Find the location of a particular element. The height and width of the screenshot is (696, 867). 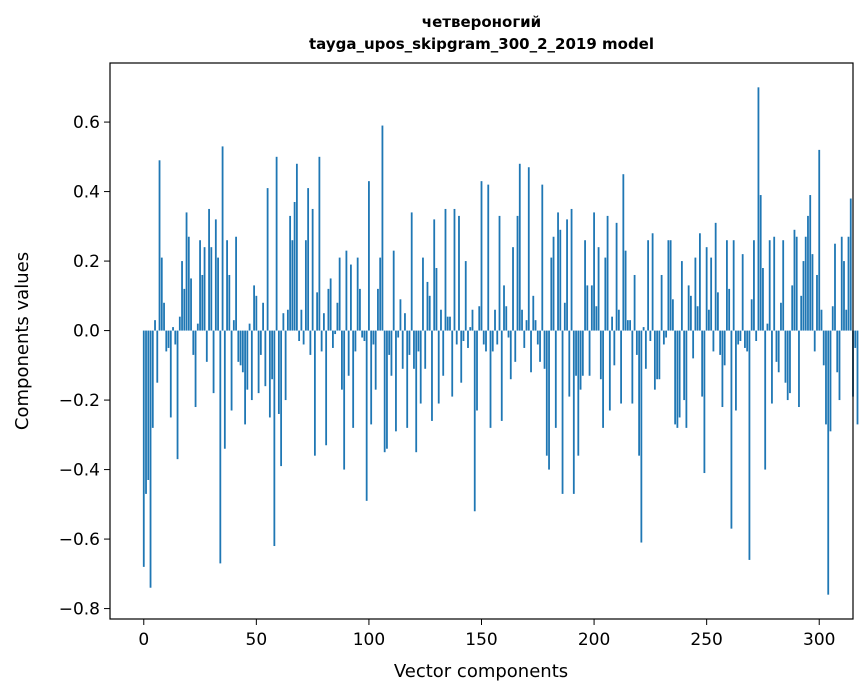

x-tick-label: 250 is located at coordinates (706, 640).